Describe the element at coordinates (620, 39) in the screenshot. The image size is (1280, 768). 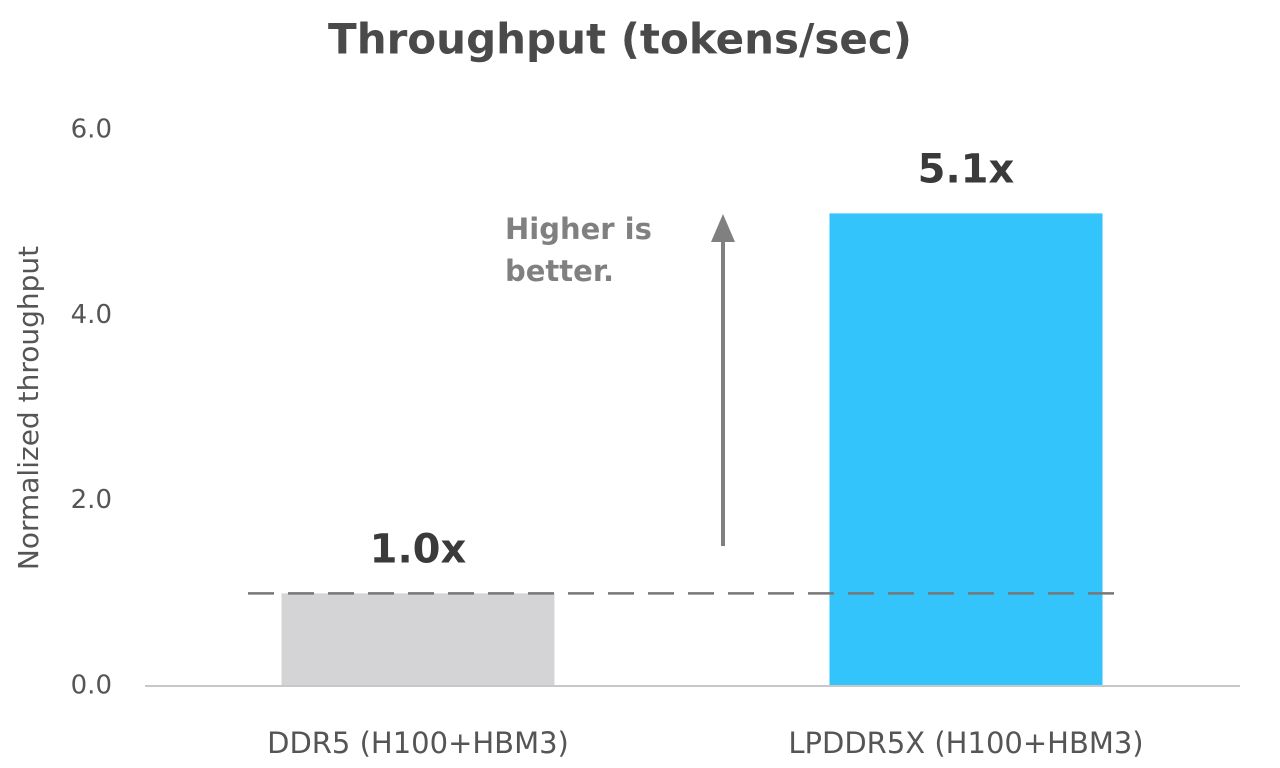
I see `chart-title: Throughput (tokens/sec)` at that location.